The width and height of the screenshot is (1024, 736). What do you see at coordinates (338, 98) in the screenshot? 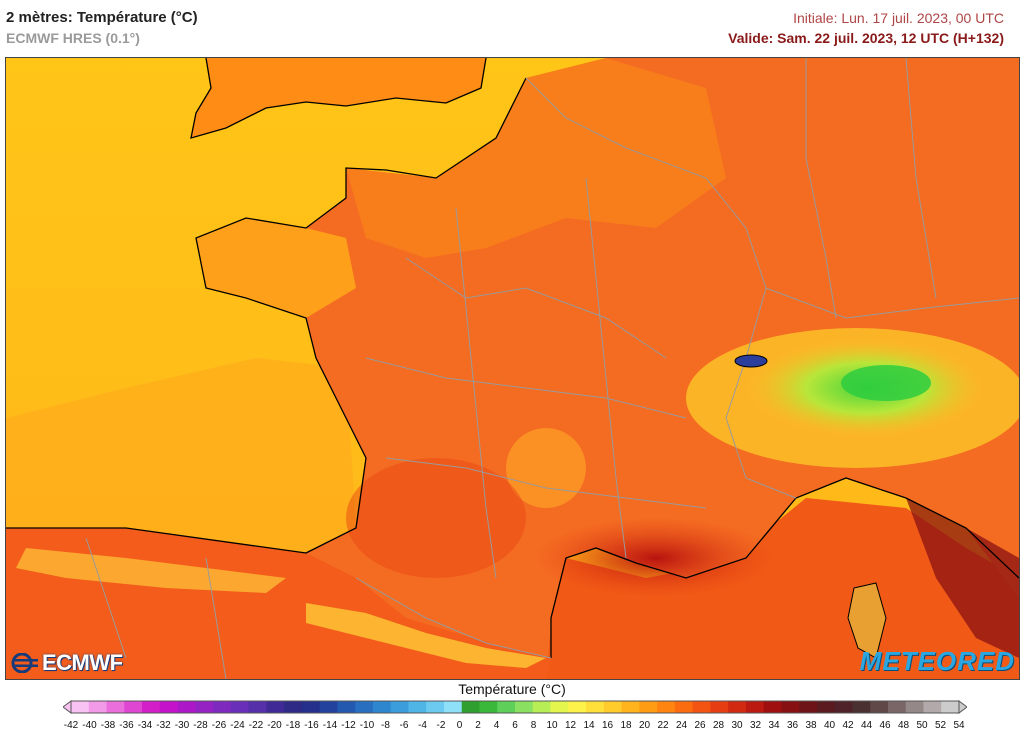
I see `land-britain` at bounding box center [338, 98].